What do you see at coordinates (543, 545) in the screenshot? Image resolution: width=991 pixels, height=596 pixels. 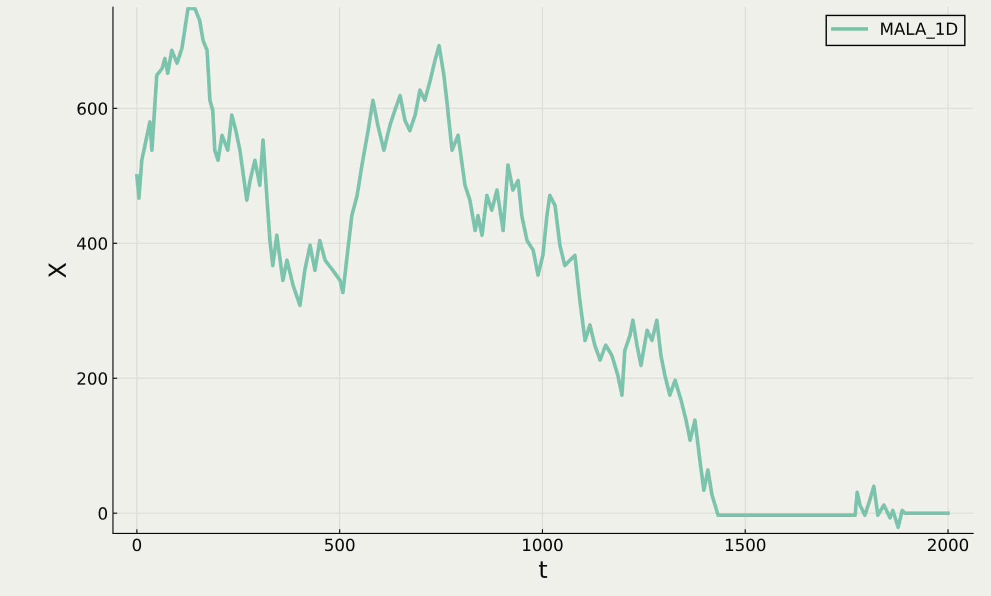 I see `x-tick-label: 1000` at bounding box center [543, 545].